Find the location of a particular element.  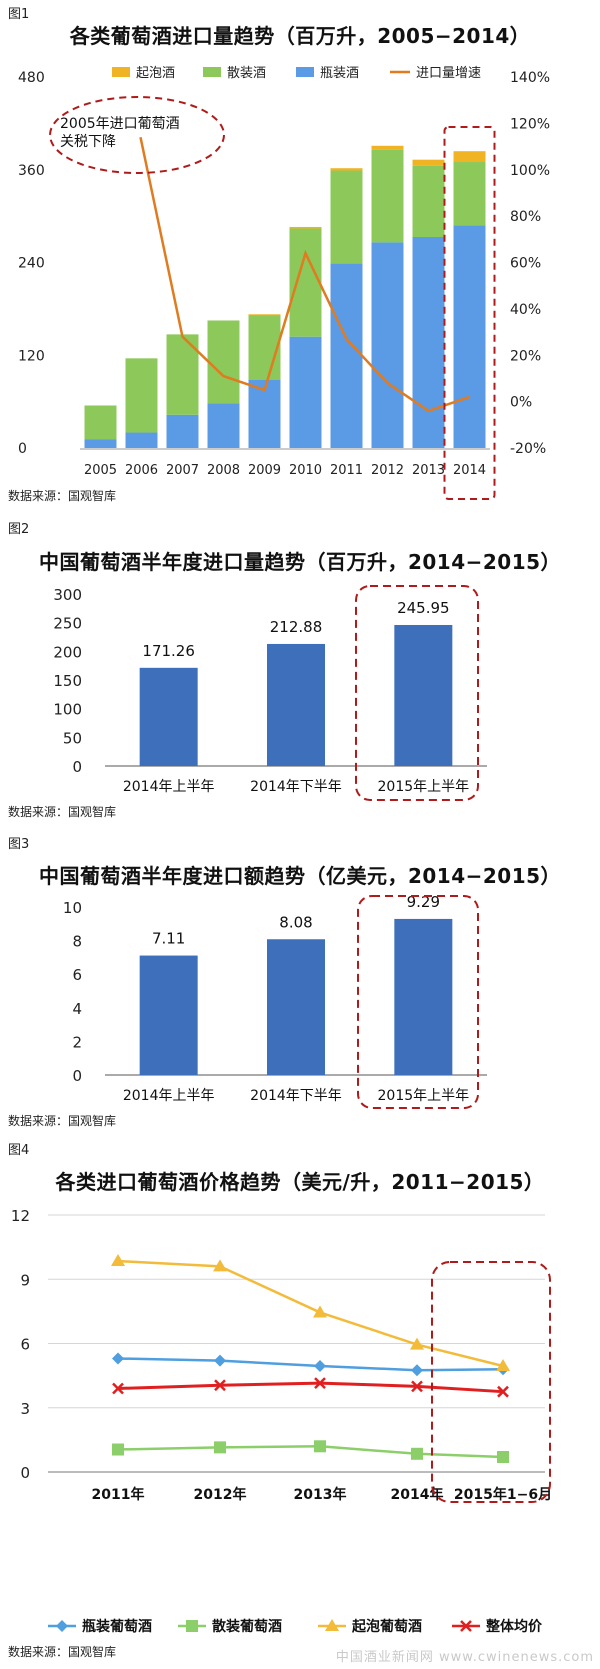

fig3-ytick: 6 is located at coordinates (77, 975).